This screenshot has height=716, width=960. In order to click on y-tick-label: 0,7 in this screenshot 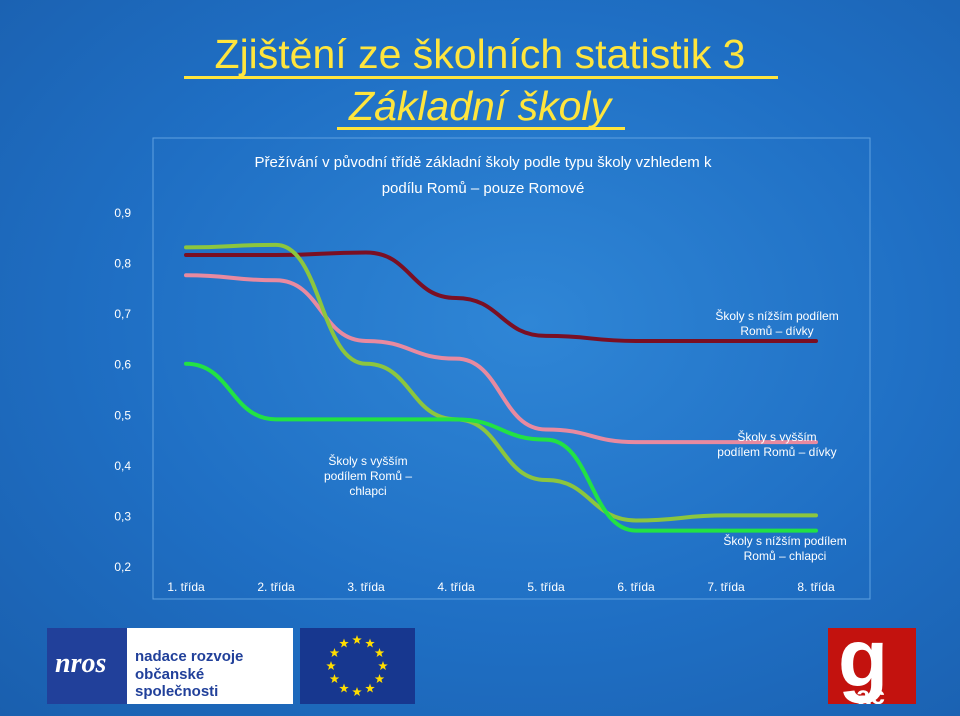, I will do `click(122, 314)`.